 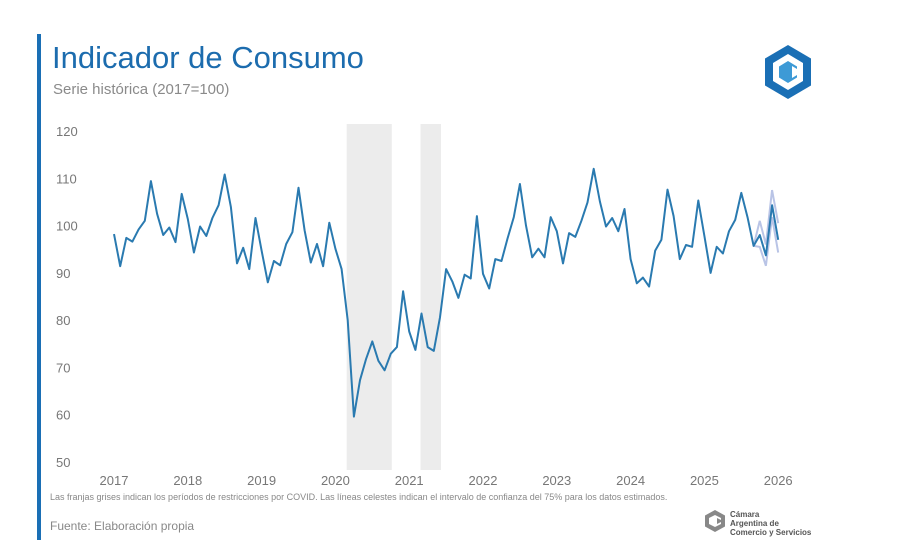 What do you see at coordinates (63, 320) in the screenshot?
I see `y-tick-label: 80` at bounding box center [63, 320].